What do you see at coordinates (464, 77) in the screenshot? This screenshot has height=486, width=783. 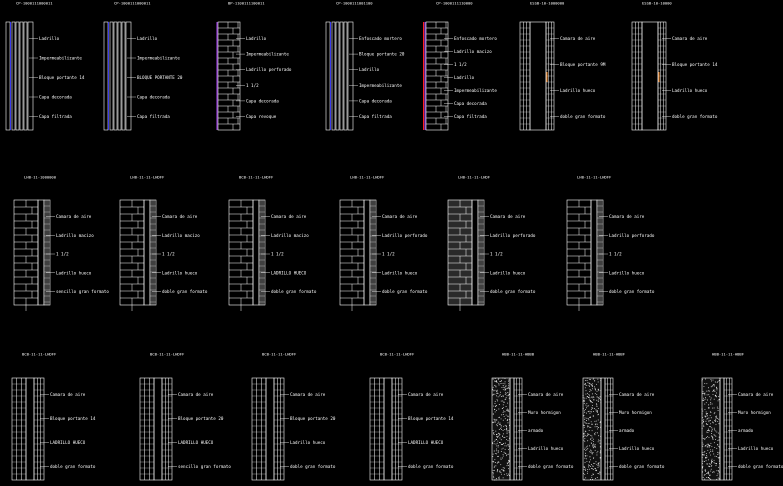 I see `layer-label: Ladrillo` at bounding box center [464, 77].